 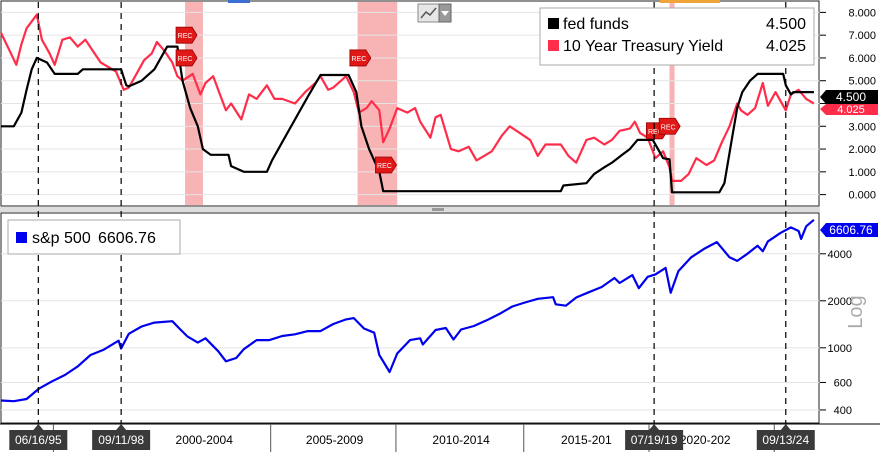 I want to click on date-flag: 06/16/95, so click(x=38, y=437).